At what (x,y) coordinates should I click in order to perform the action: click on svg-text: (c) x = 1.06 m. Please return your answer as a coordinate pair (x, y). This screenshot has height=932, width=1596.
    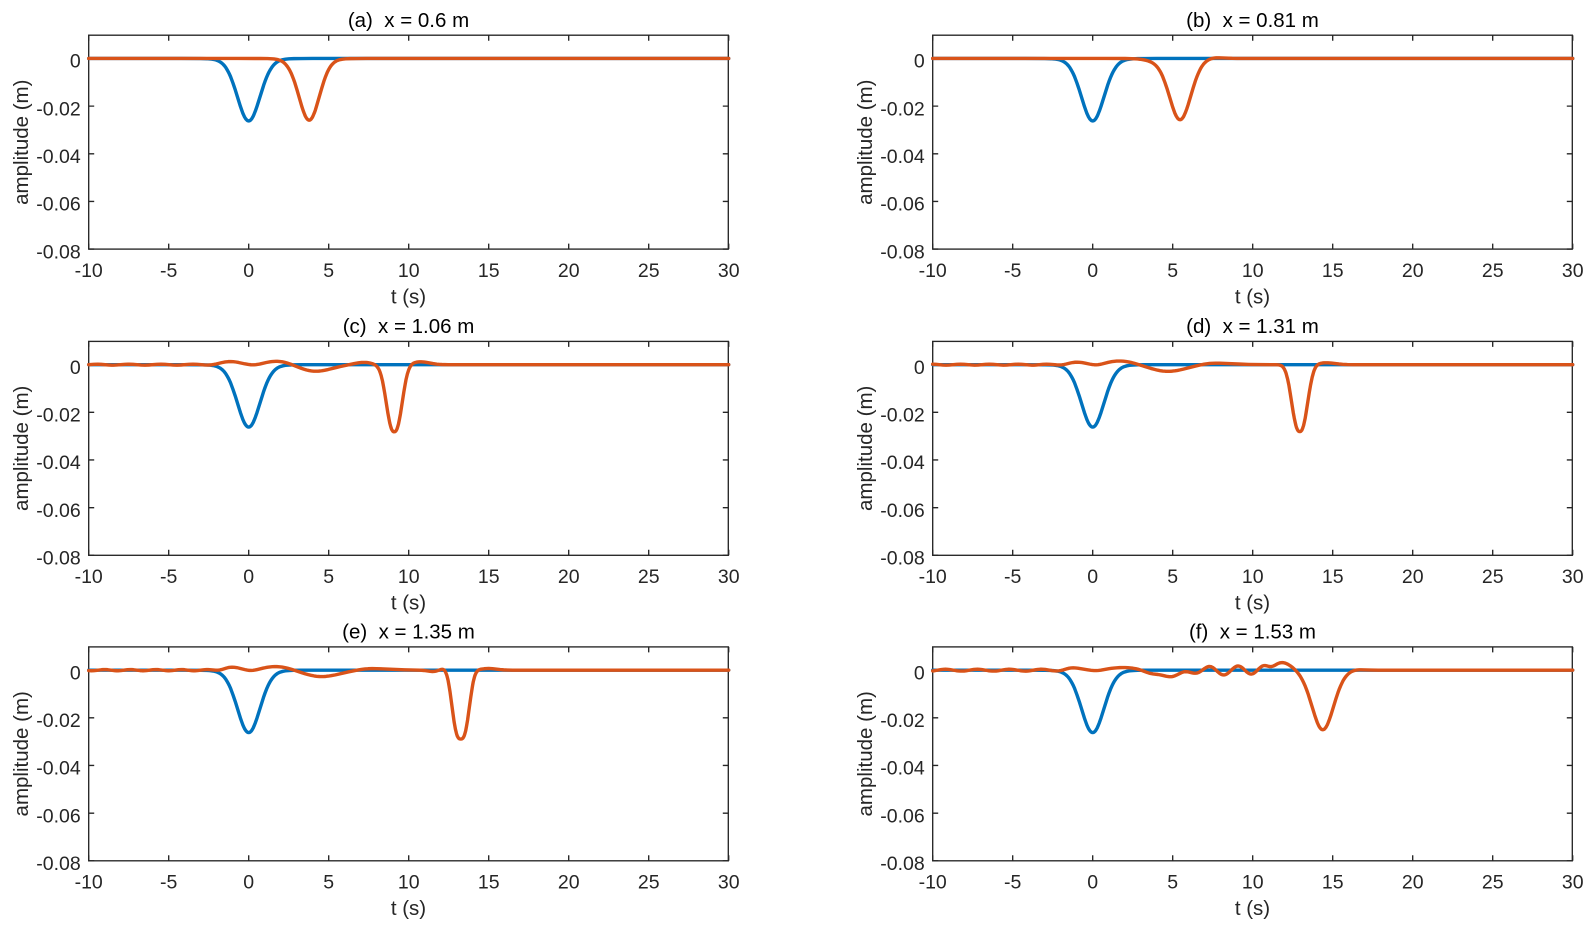
    Looking at the image, I should click on (409, 326).